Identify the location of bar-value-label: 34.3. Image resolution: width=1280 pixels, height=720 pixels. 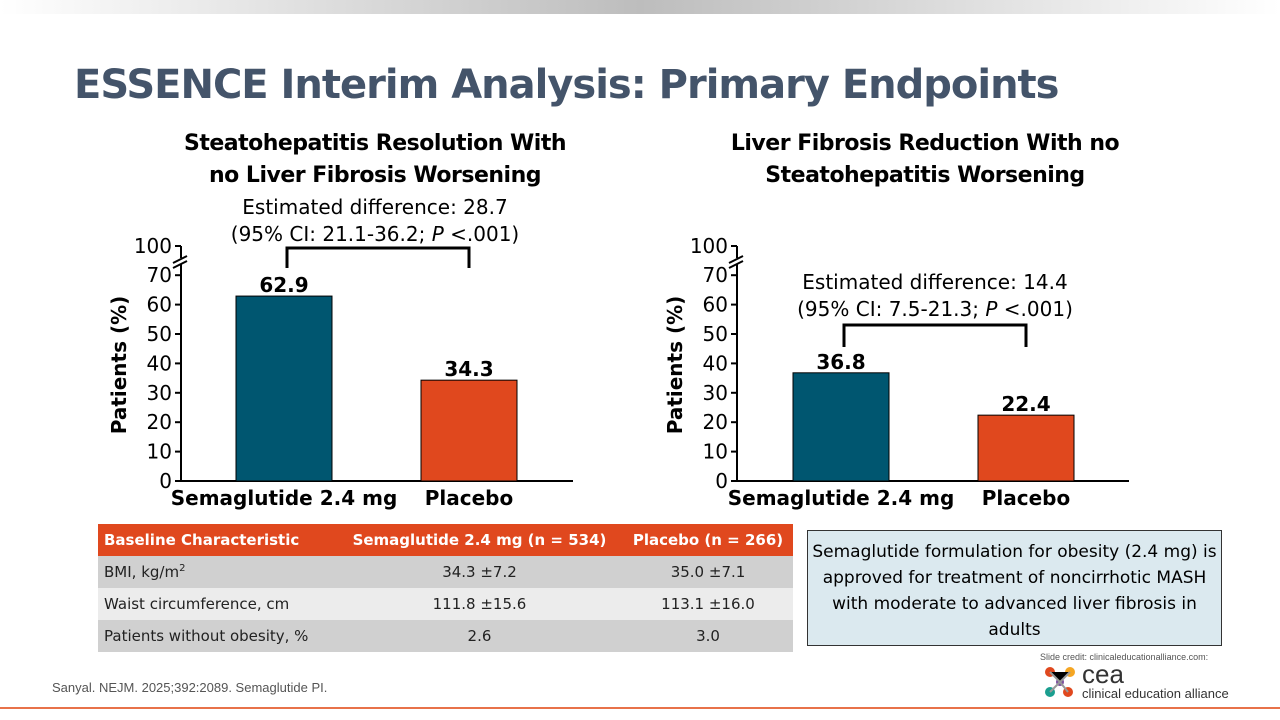
(468, 369).